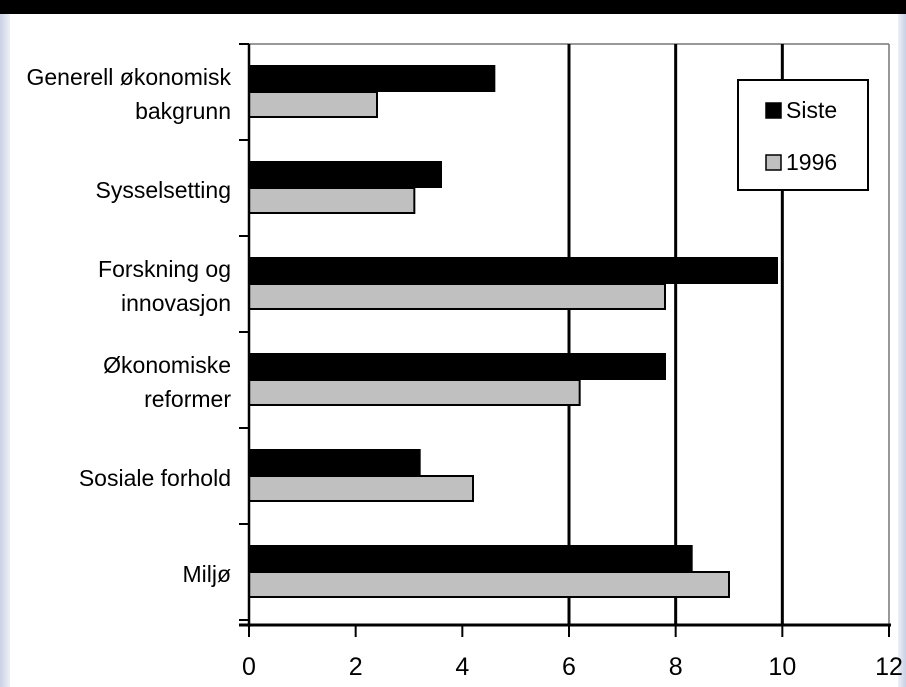  What do you see at coordinates (453, 7) in the screenshot?
I see `top-rule` at bounding box center [453, 7].